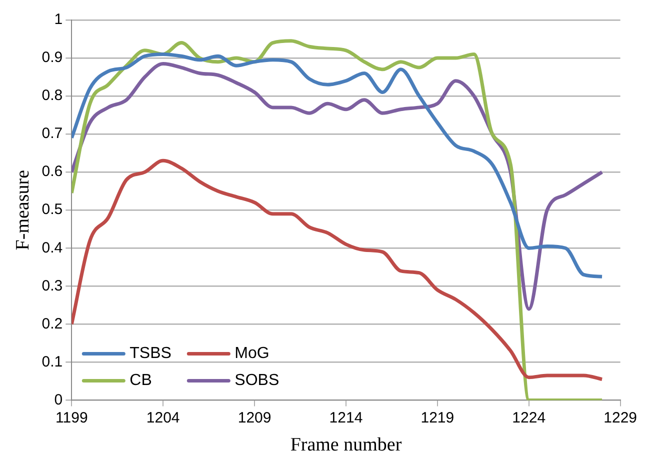 This screenshot has height=469, width=648. Describe the element at coordinates (58, 399) in the screenshot. I see `y-tick-label: 0` at that location.